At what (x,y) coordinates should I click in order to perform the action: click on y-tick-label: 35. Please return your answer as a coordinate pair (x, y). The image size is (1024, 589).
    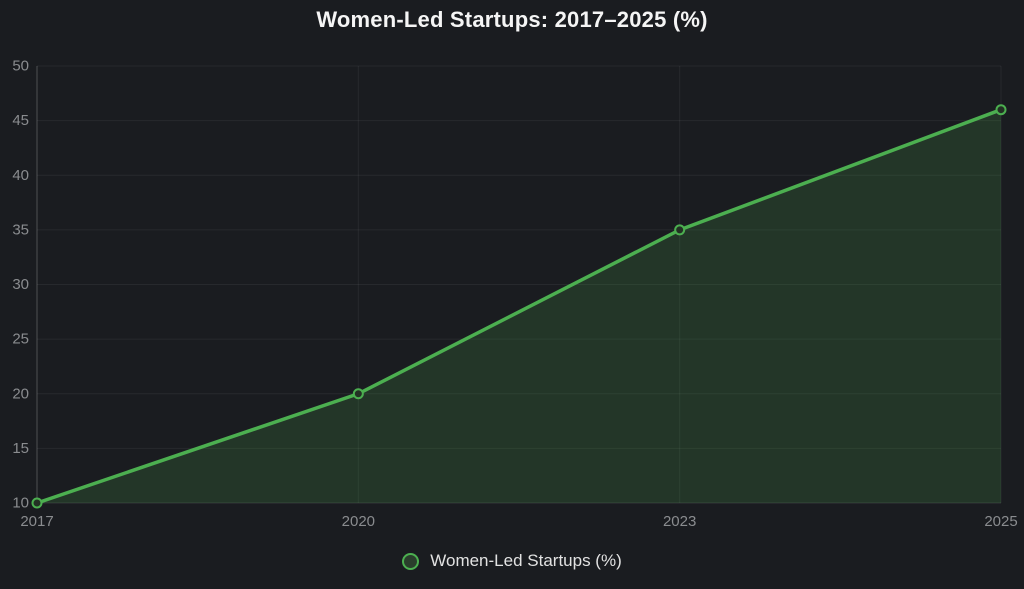
    Looking at the image, I should click on (20, 229).